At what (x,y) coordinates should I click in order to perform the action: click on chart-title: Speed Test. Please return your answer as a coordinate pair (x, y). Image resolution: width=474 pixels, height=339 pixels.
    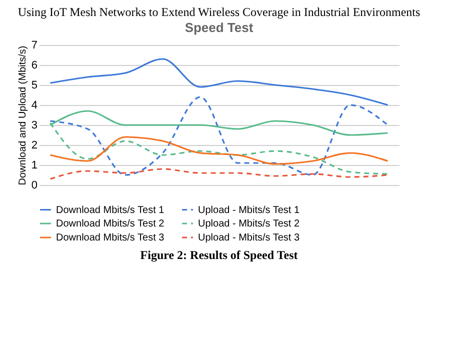
    Looking at the image, I should click on (219, 27).